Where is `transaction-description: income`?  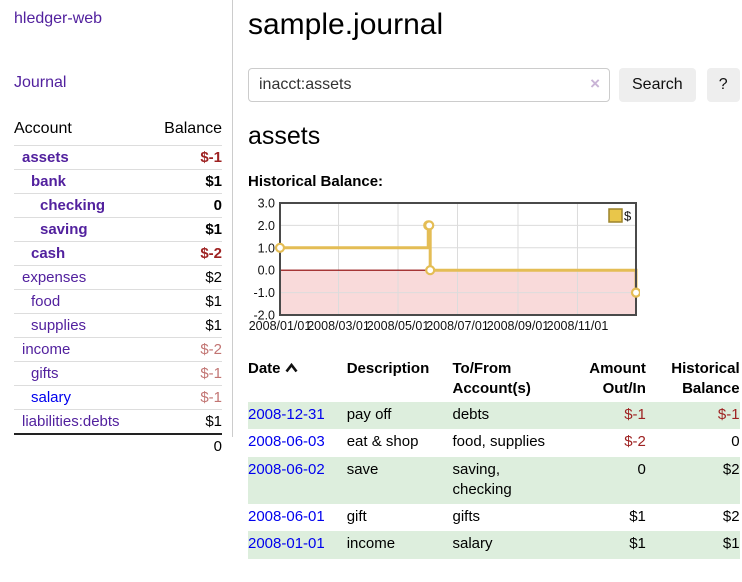
transaction-description: income is located at coordinates (371, 544).